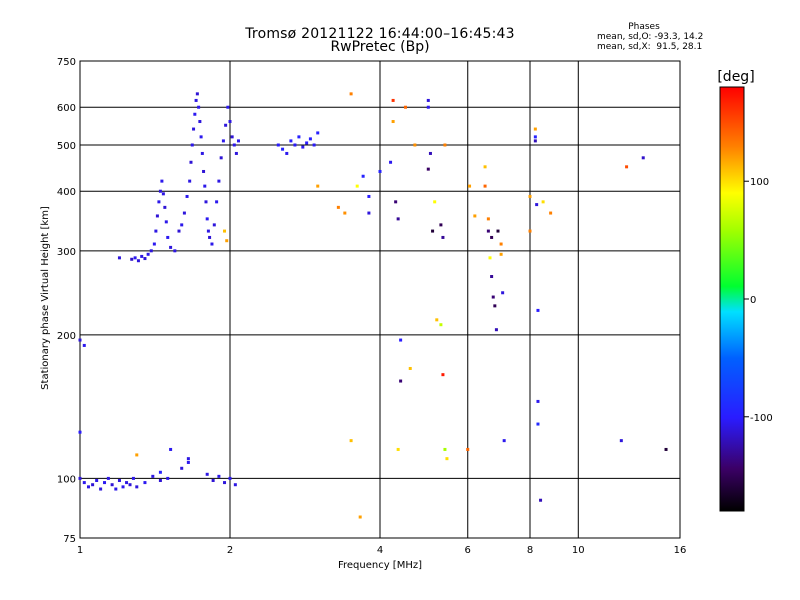 Image resolution: width=800 pixels, height=600 pixels. Describe the element at coordinates (650, 47) in the screenshot. I see `phases-x-stats: mean, sd,X: 91.5, 28.1` at that location.